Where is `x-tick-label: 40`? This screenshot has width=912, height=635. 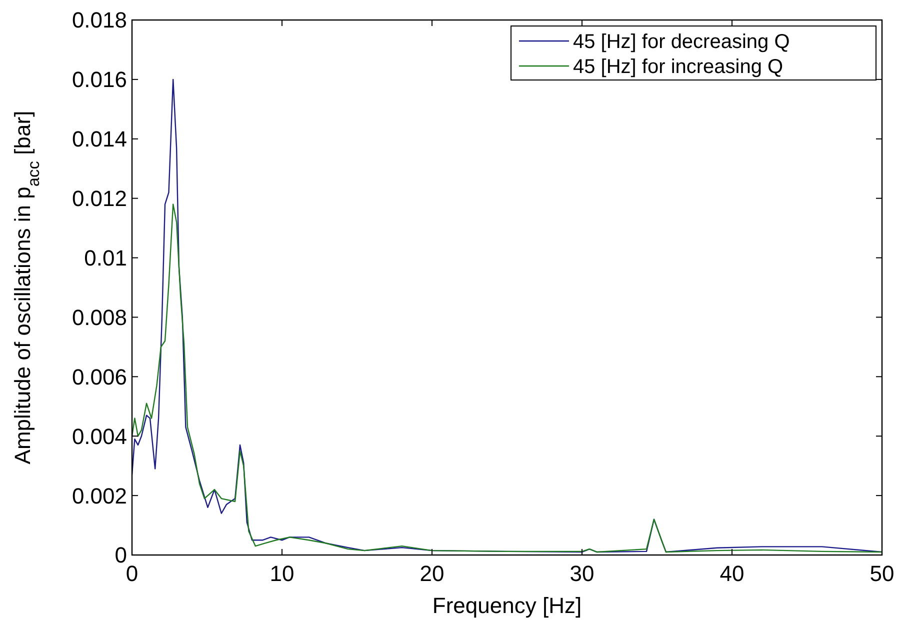 x-tick-label: 40 is located at coordinates (732, 573).